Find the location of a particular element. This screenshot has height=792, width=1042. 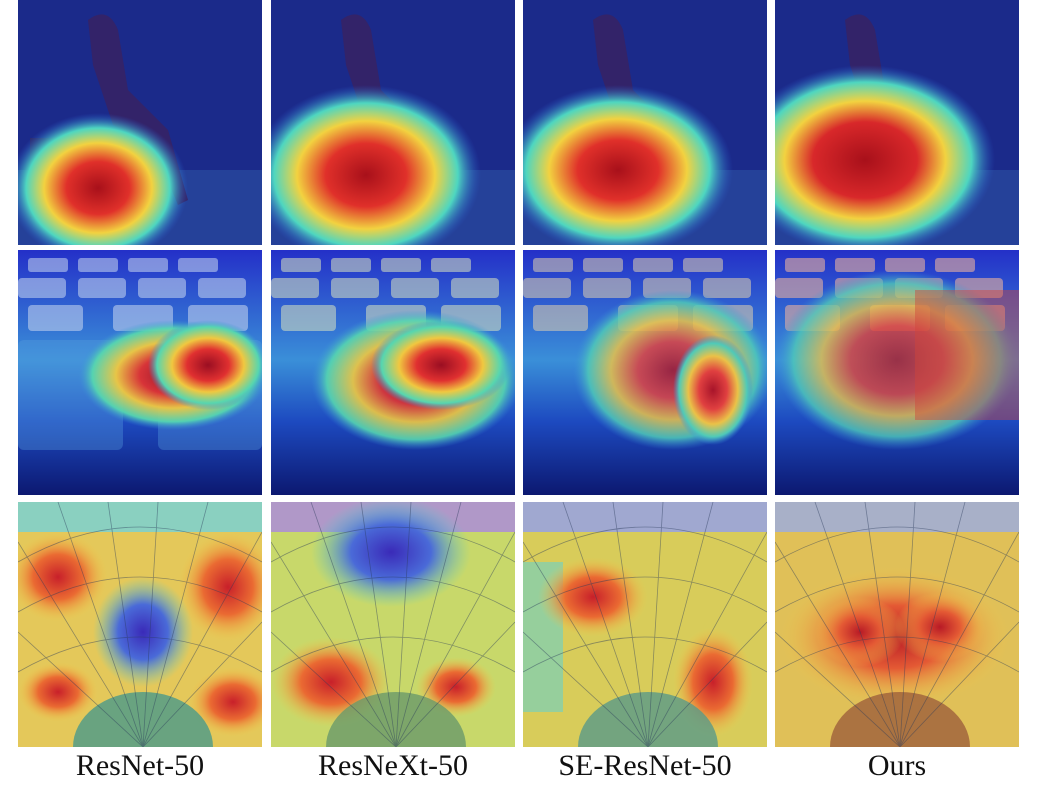

column-label-se-resnet50: SE-ResNet-50 is located at coordinates (645, 765).